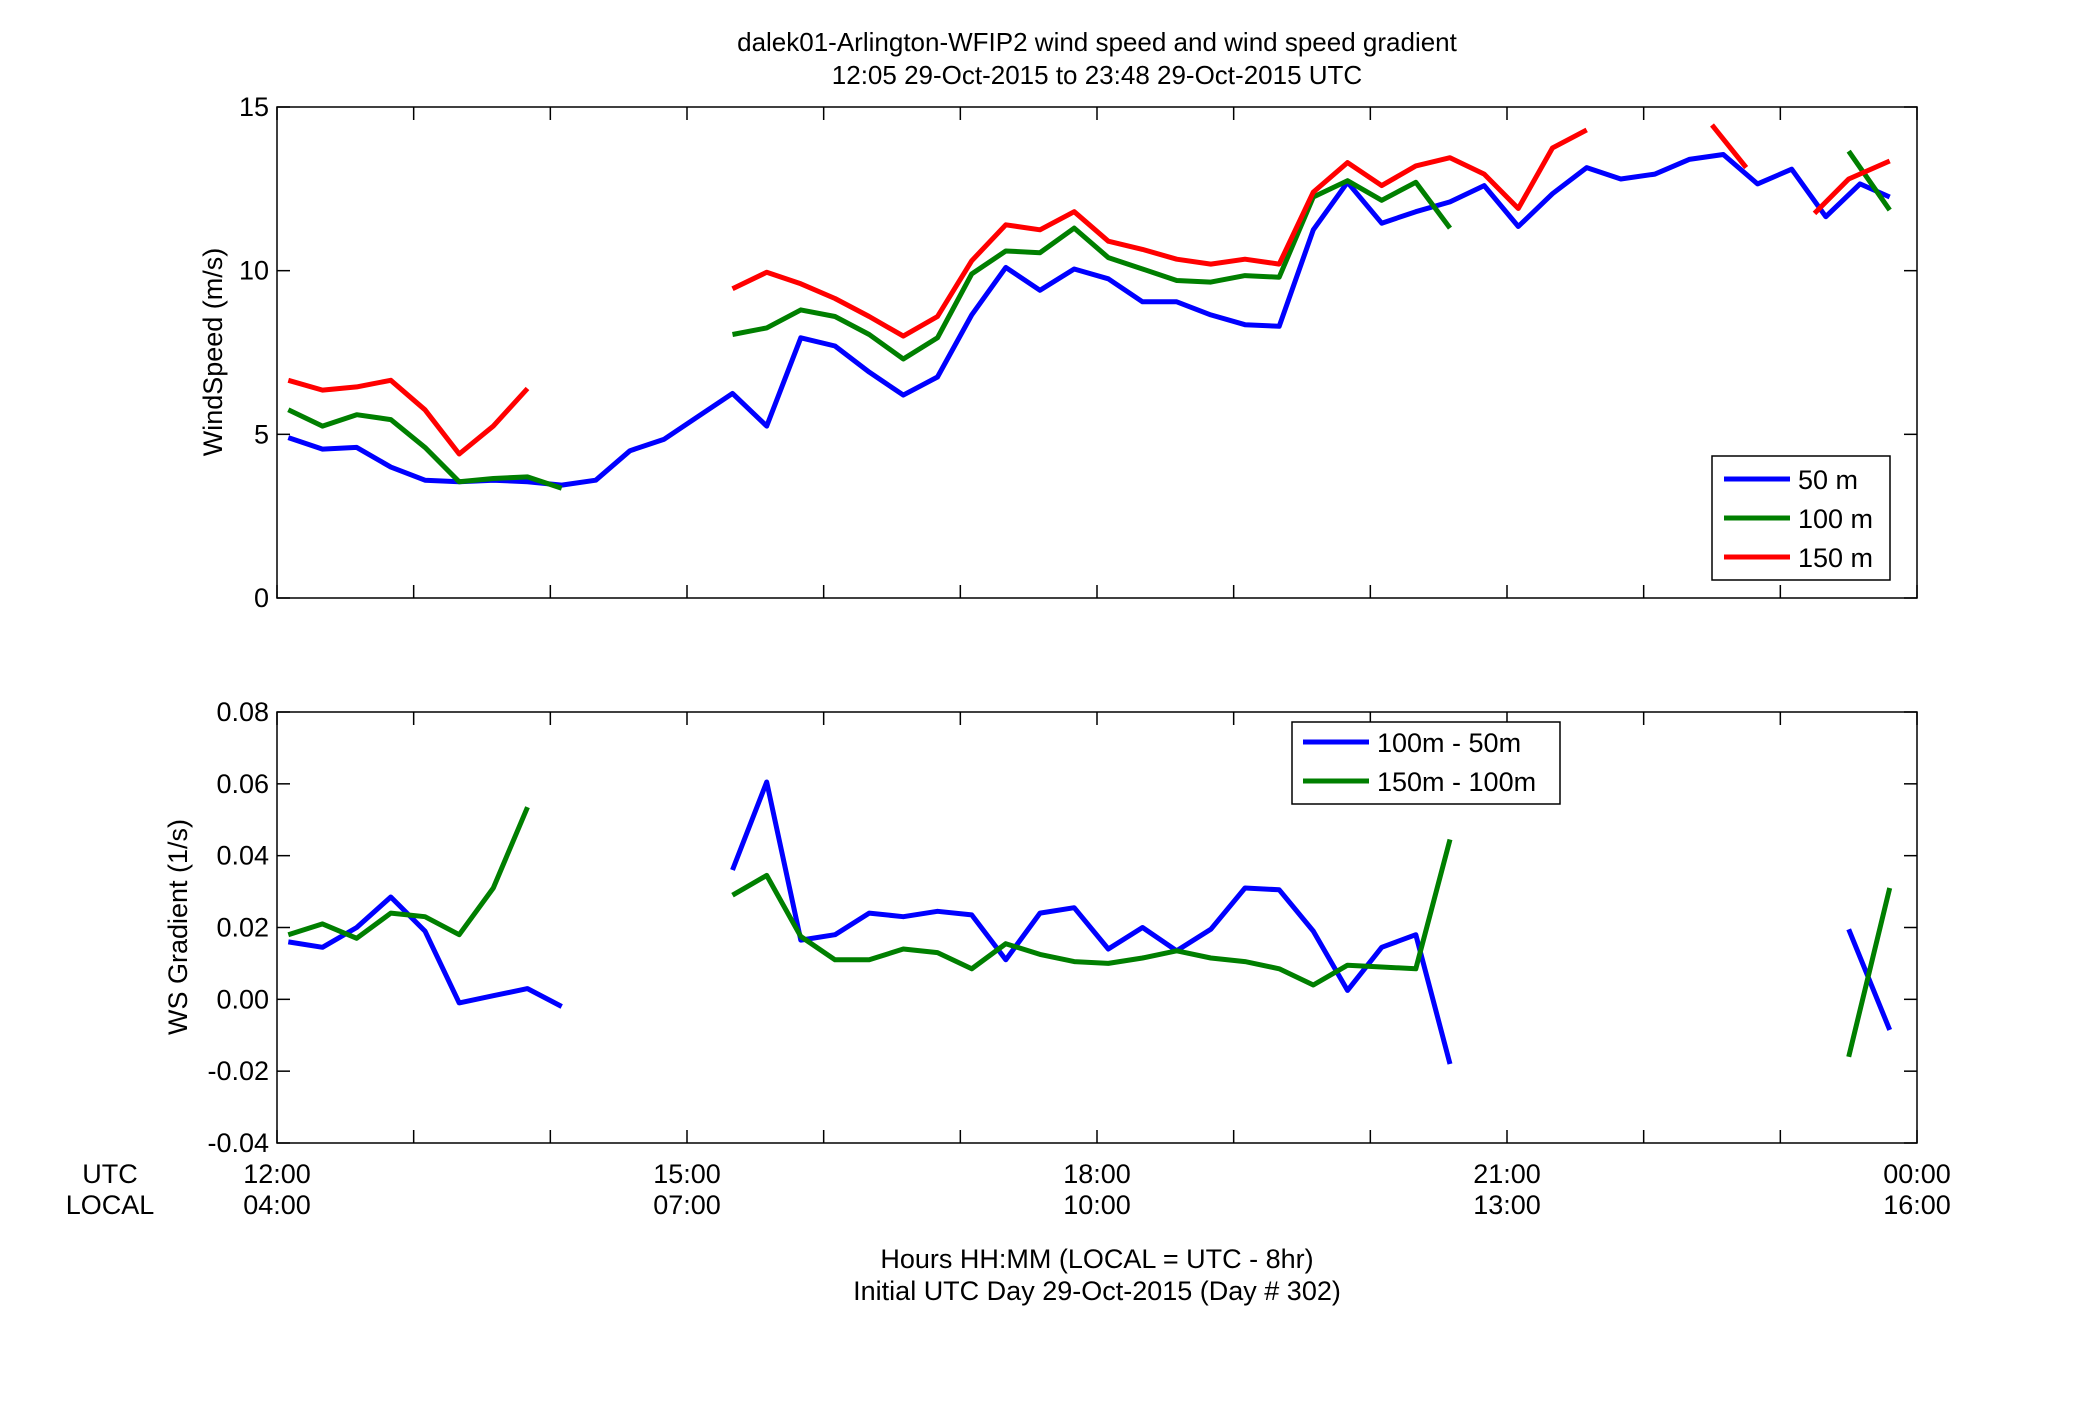 The height and width of the screenshot is (1425, 2098). Describe the element at coordinates (277, 1174) in the screenshot. I see `xtick-utc-0: 12:00` at that location.